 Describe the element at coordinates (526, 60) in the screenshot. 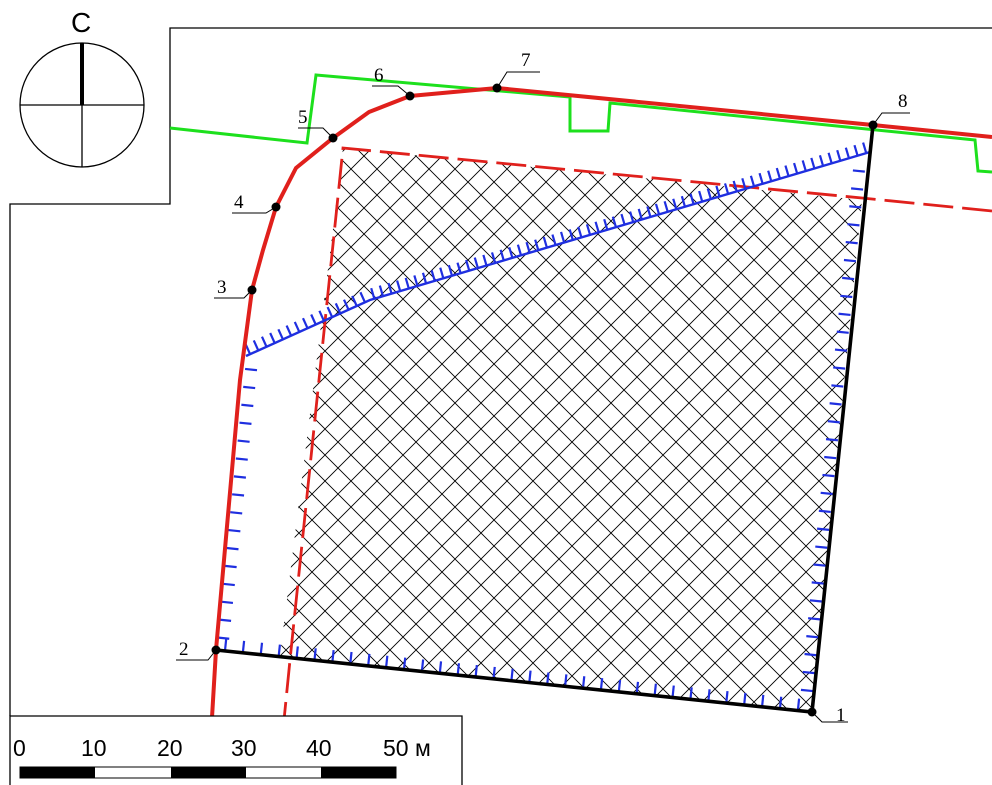

I see `label-point-7: 7` at that location.